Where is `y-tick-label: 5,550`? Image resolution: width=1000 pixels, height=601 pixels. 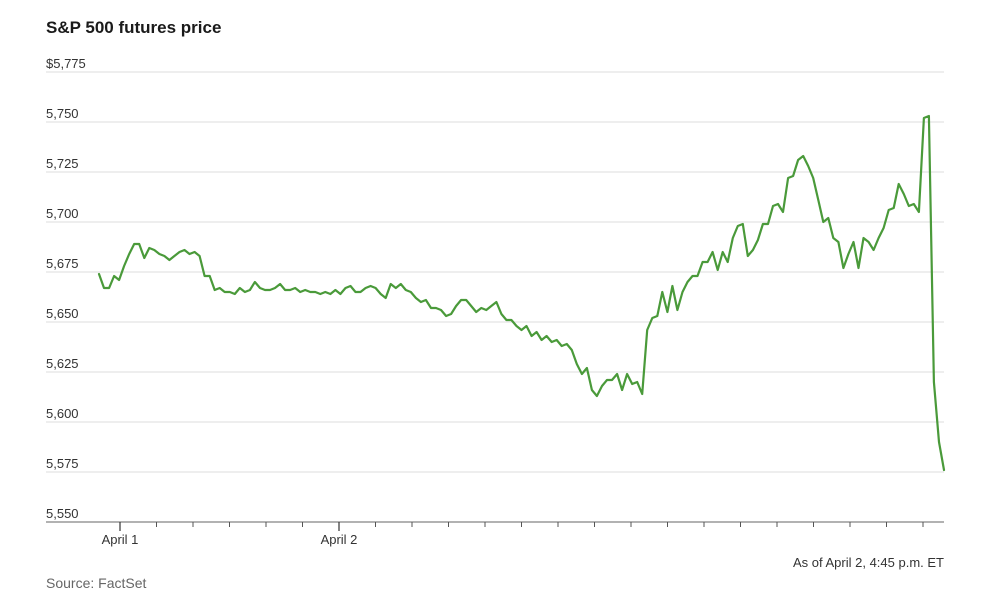 y-tick-label: 5,550 is located at coordinates (62, 513).